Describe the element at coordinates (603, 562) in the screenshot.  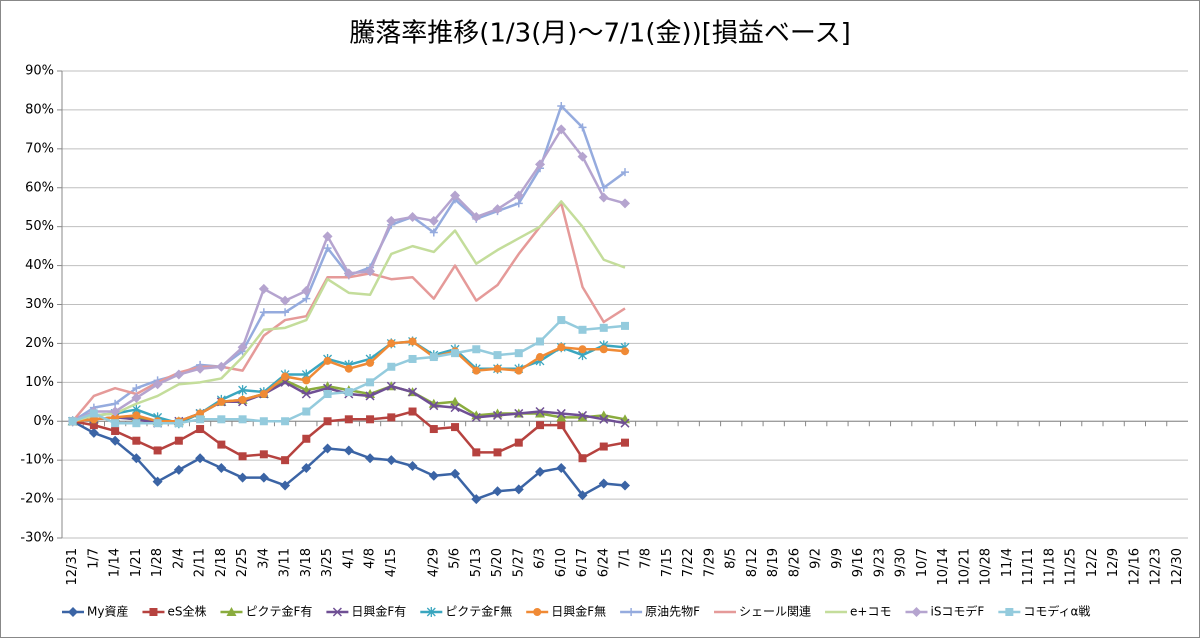
I see `x-tick-label: 6/24` at that location.